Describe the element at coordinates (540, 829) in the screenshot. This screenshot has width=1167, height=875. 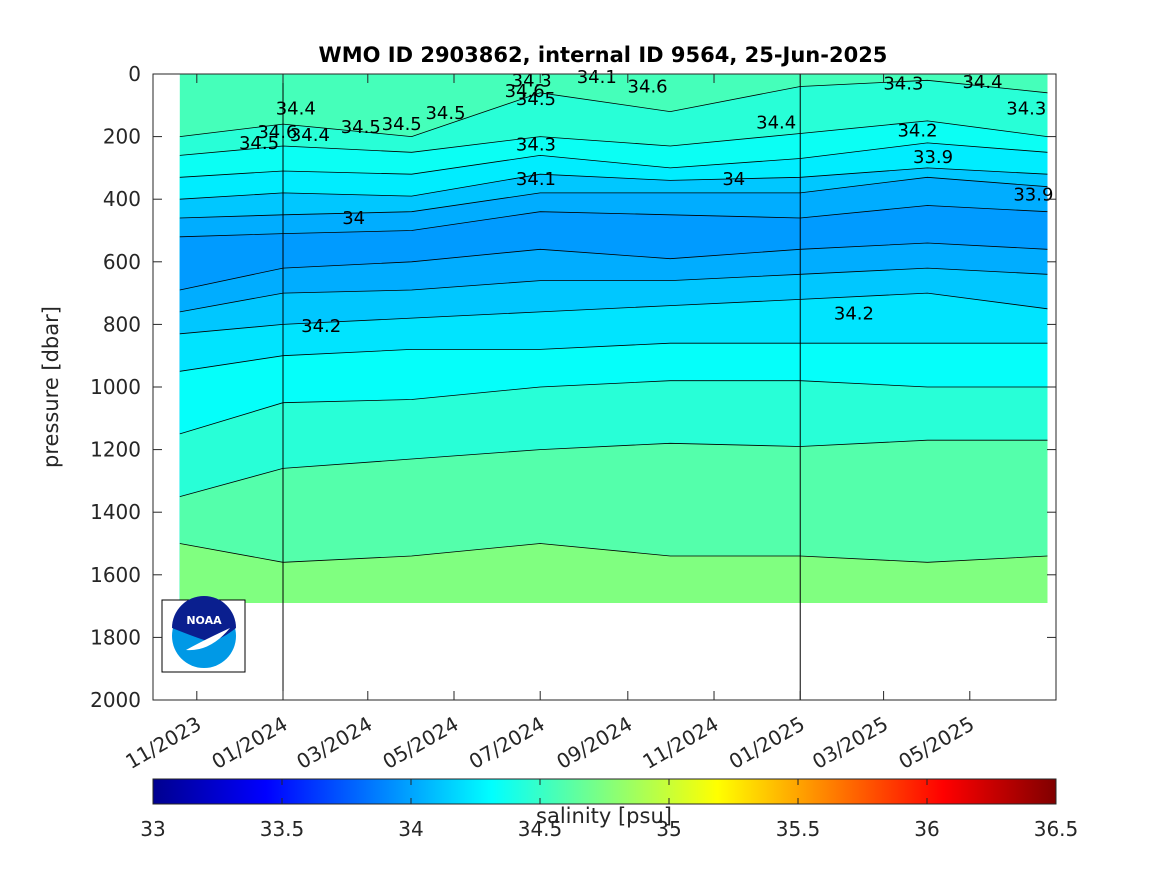
I see `colorbar-tick-label: 34.5` at that location.